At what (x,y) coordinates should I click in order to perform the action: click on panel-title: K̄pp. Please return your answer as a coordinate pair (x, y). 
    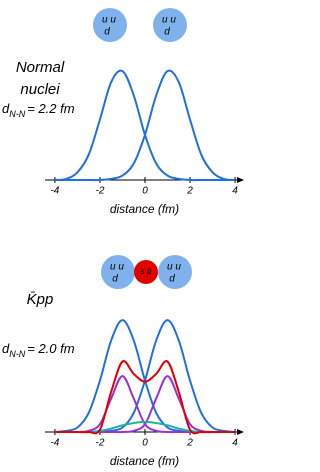
    Looking at the image, I should click on (40, 299).